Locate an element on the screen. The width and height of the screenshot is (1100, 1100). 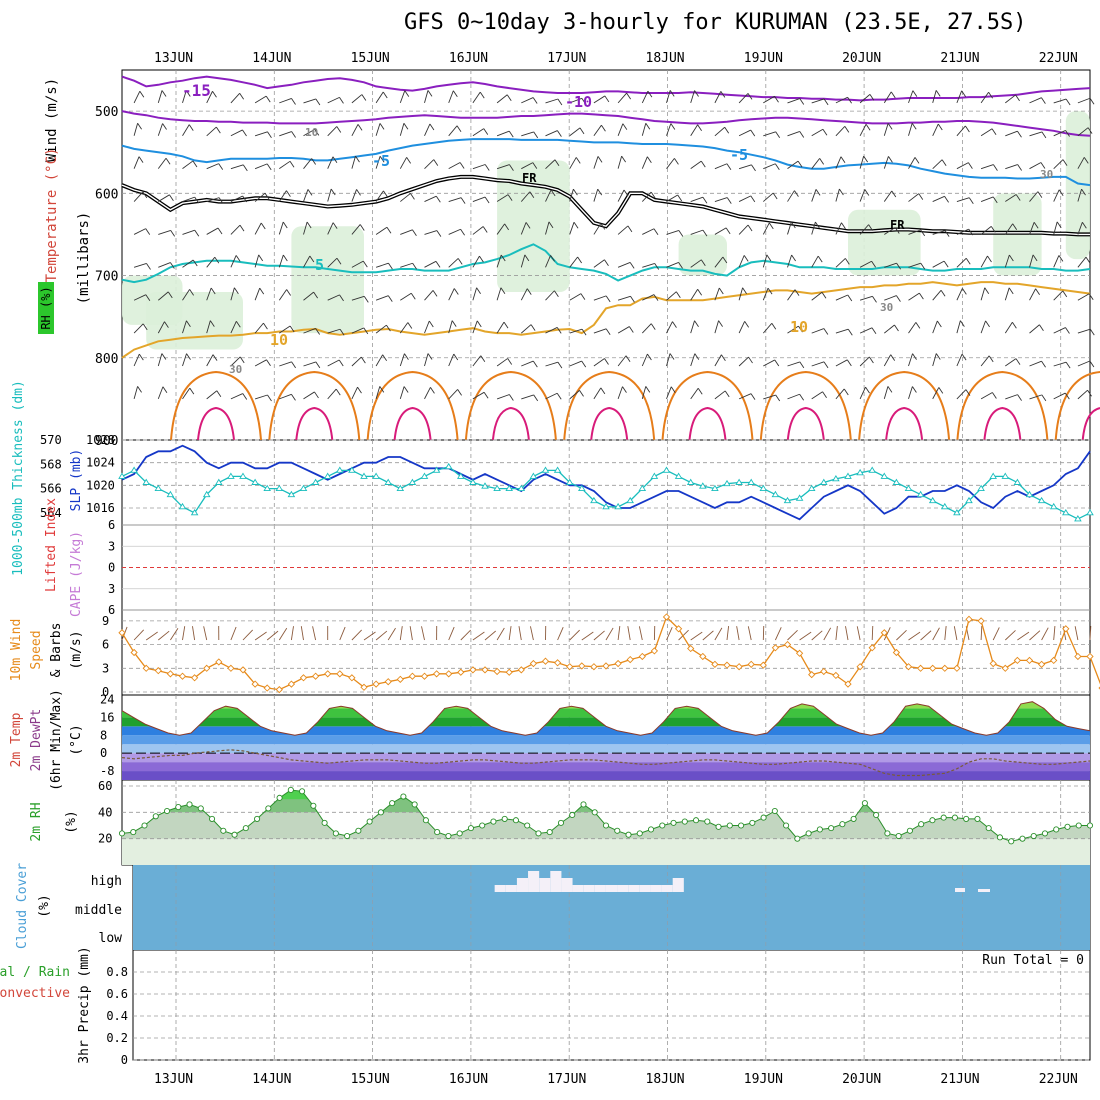
contour-label: -10 is located at coordinates (578, 102).